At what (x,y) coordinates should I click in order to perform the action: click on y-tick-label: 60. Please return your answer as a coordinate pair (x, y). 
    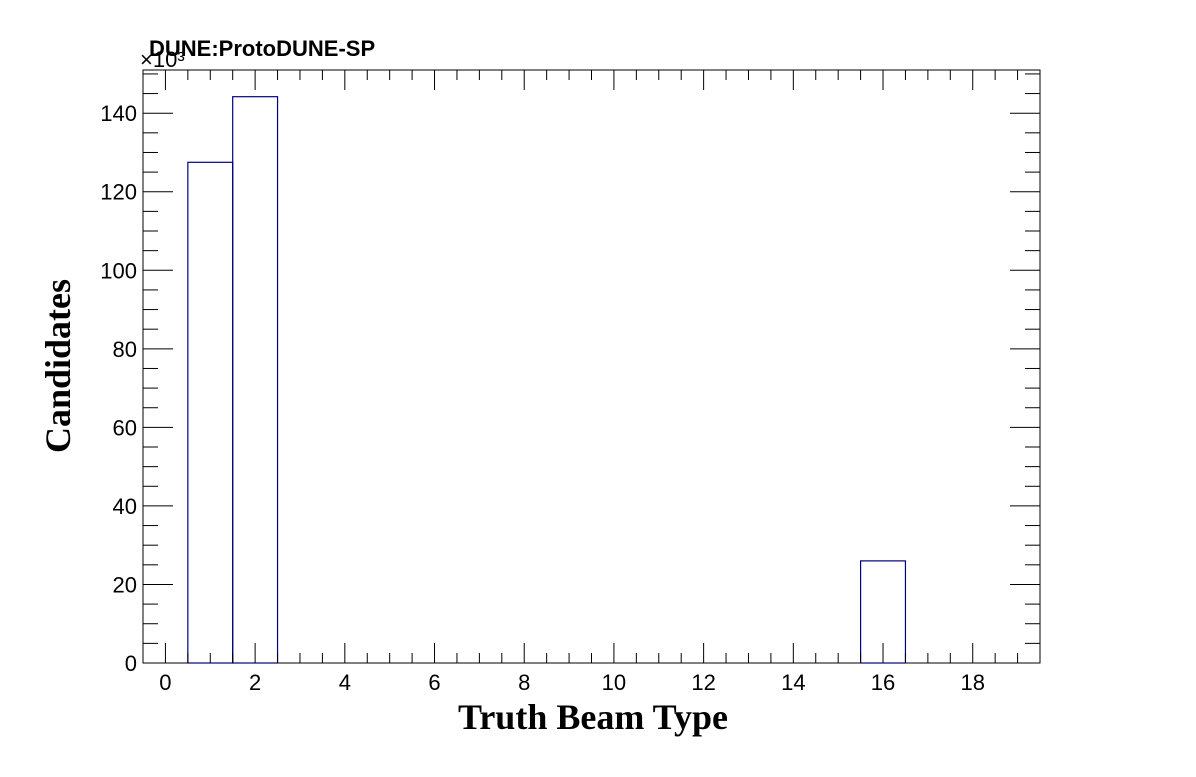
    Looking at the image, I should click on (125, 427).